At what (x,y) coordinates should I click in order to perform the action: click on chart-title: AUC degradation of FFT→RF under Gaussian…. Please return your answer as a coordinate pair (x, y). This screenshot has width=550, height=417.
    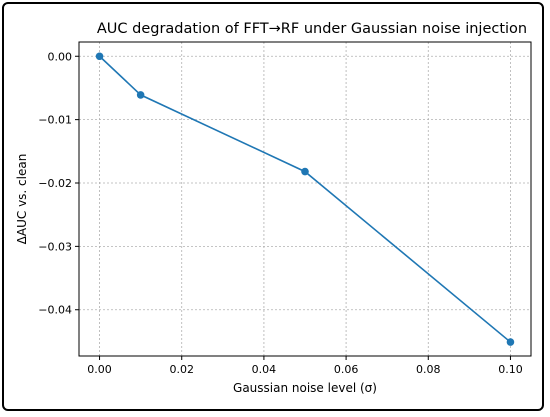
    Looking at the image, I should click on (312, 29).